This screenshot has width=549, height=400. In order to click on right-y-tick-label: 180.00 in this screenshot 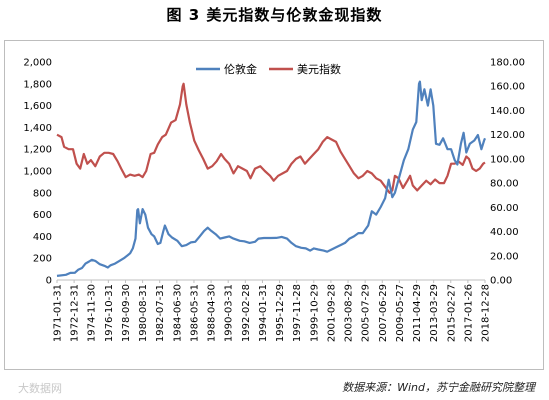, I will do `click(507, 63)`.